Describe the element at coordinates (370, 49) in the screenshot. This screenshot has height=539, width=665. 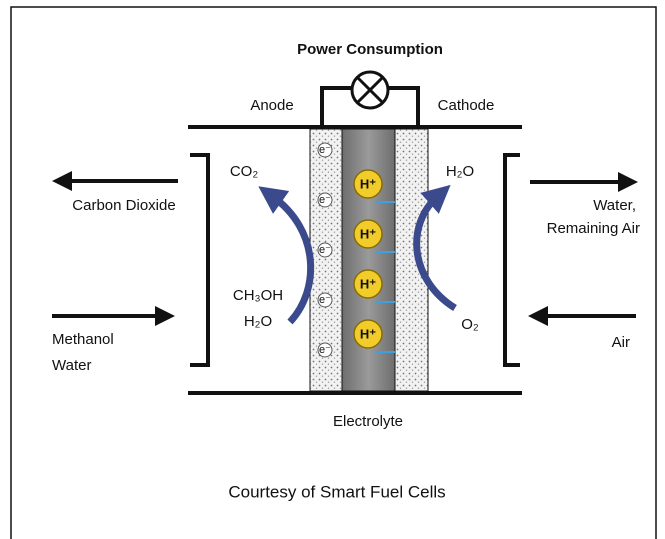
I see `title: Power Consumption` at that location.